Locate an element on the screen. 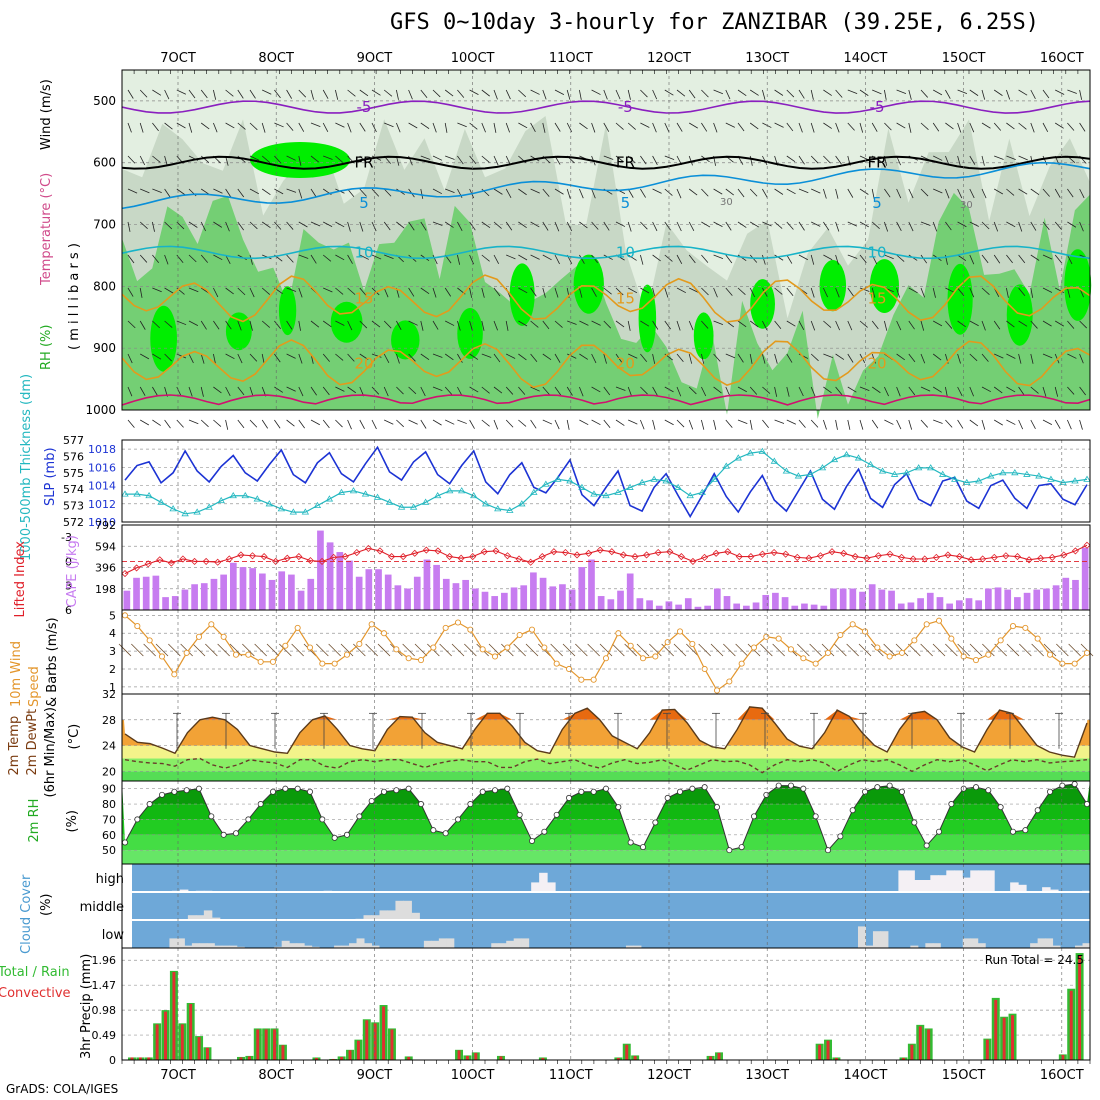  cloud-bar-middle is located at coordinates (383, 915).